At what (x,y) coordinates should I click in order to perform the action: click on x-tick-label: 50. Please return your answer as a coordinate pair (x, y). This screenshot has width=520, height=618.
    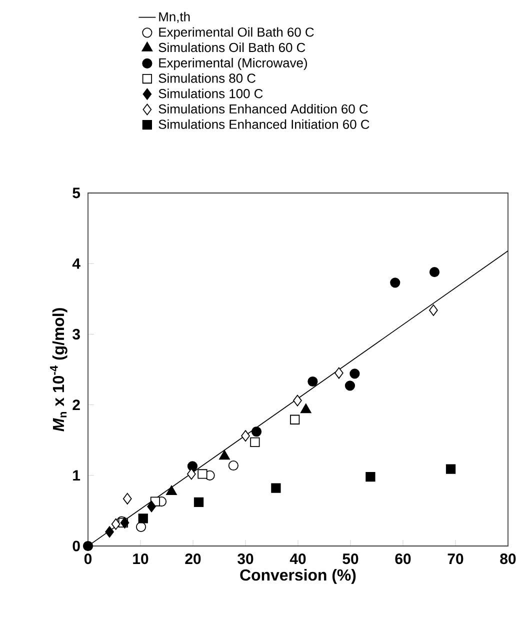
    Looking at the image, I should click on (350, 559).